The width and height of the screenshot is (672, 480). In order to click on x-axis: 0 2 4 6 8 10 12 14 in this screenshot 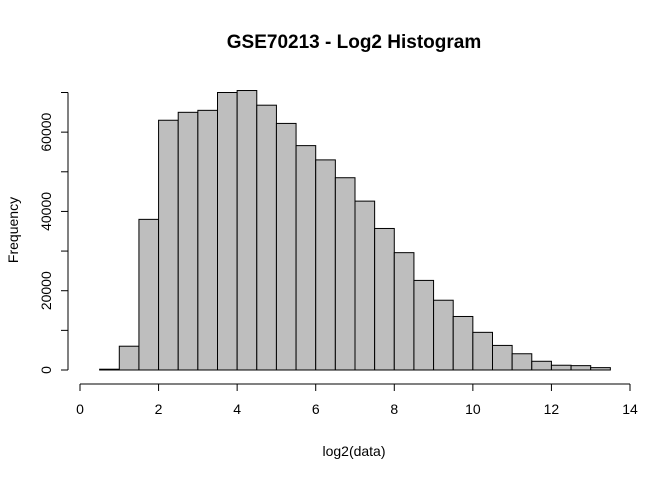, I will do `click(357, 400)`.